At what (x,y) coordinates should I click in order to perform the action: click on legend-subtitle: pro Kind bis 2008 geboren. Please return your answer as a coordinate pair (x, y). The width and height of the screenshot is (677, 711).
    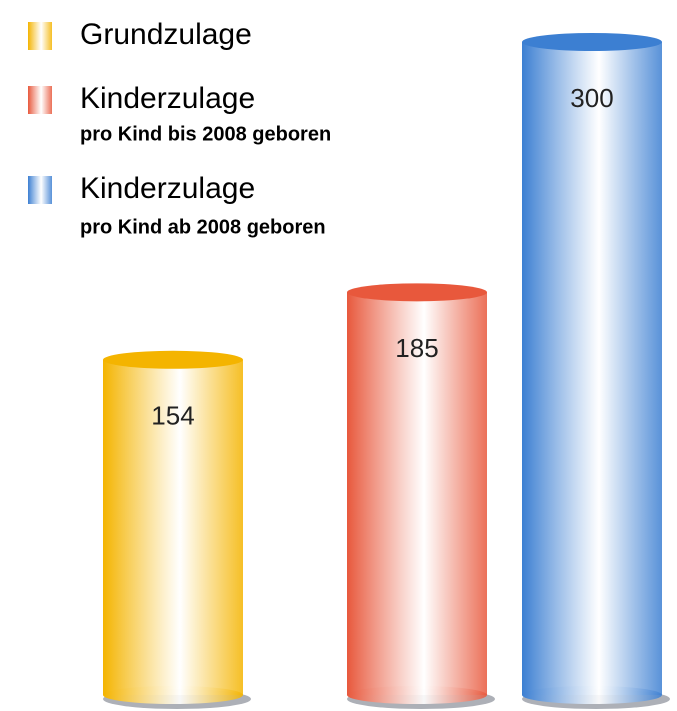
    Looking at the image, I should click on (205, 134).